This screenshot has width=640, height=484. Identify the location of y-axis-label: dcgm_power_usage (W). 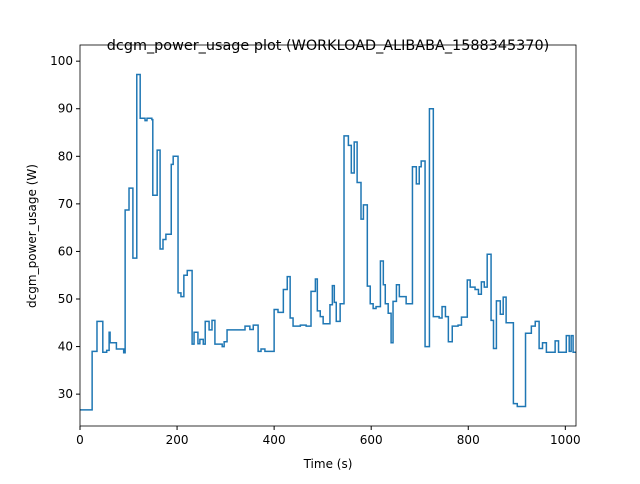
(32, 236).